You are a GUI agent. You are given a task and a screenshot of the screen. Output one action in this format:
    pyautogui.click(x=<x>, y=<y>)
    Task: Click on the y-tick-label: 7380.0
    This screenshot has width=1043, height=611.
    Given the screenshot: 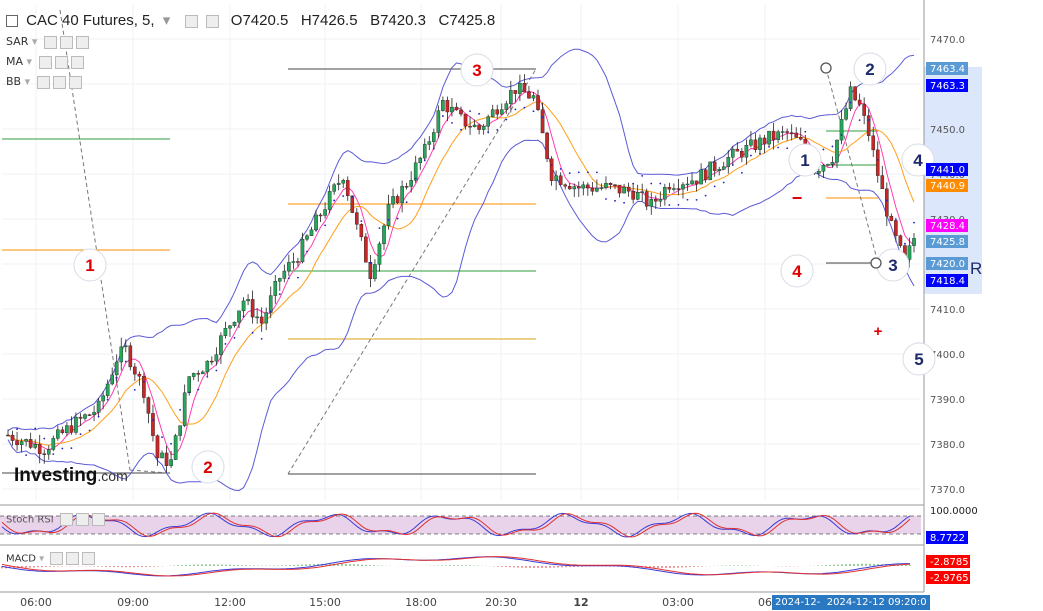 What is the action you would take?
    pyautogui.click(x=947, y=445)
    